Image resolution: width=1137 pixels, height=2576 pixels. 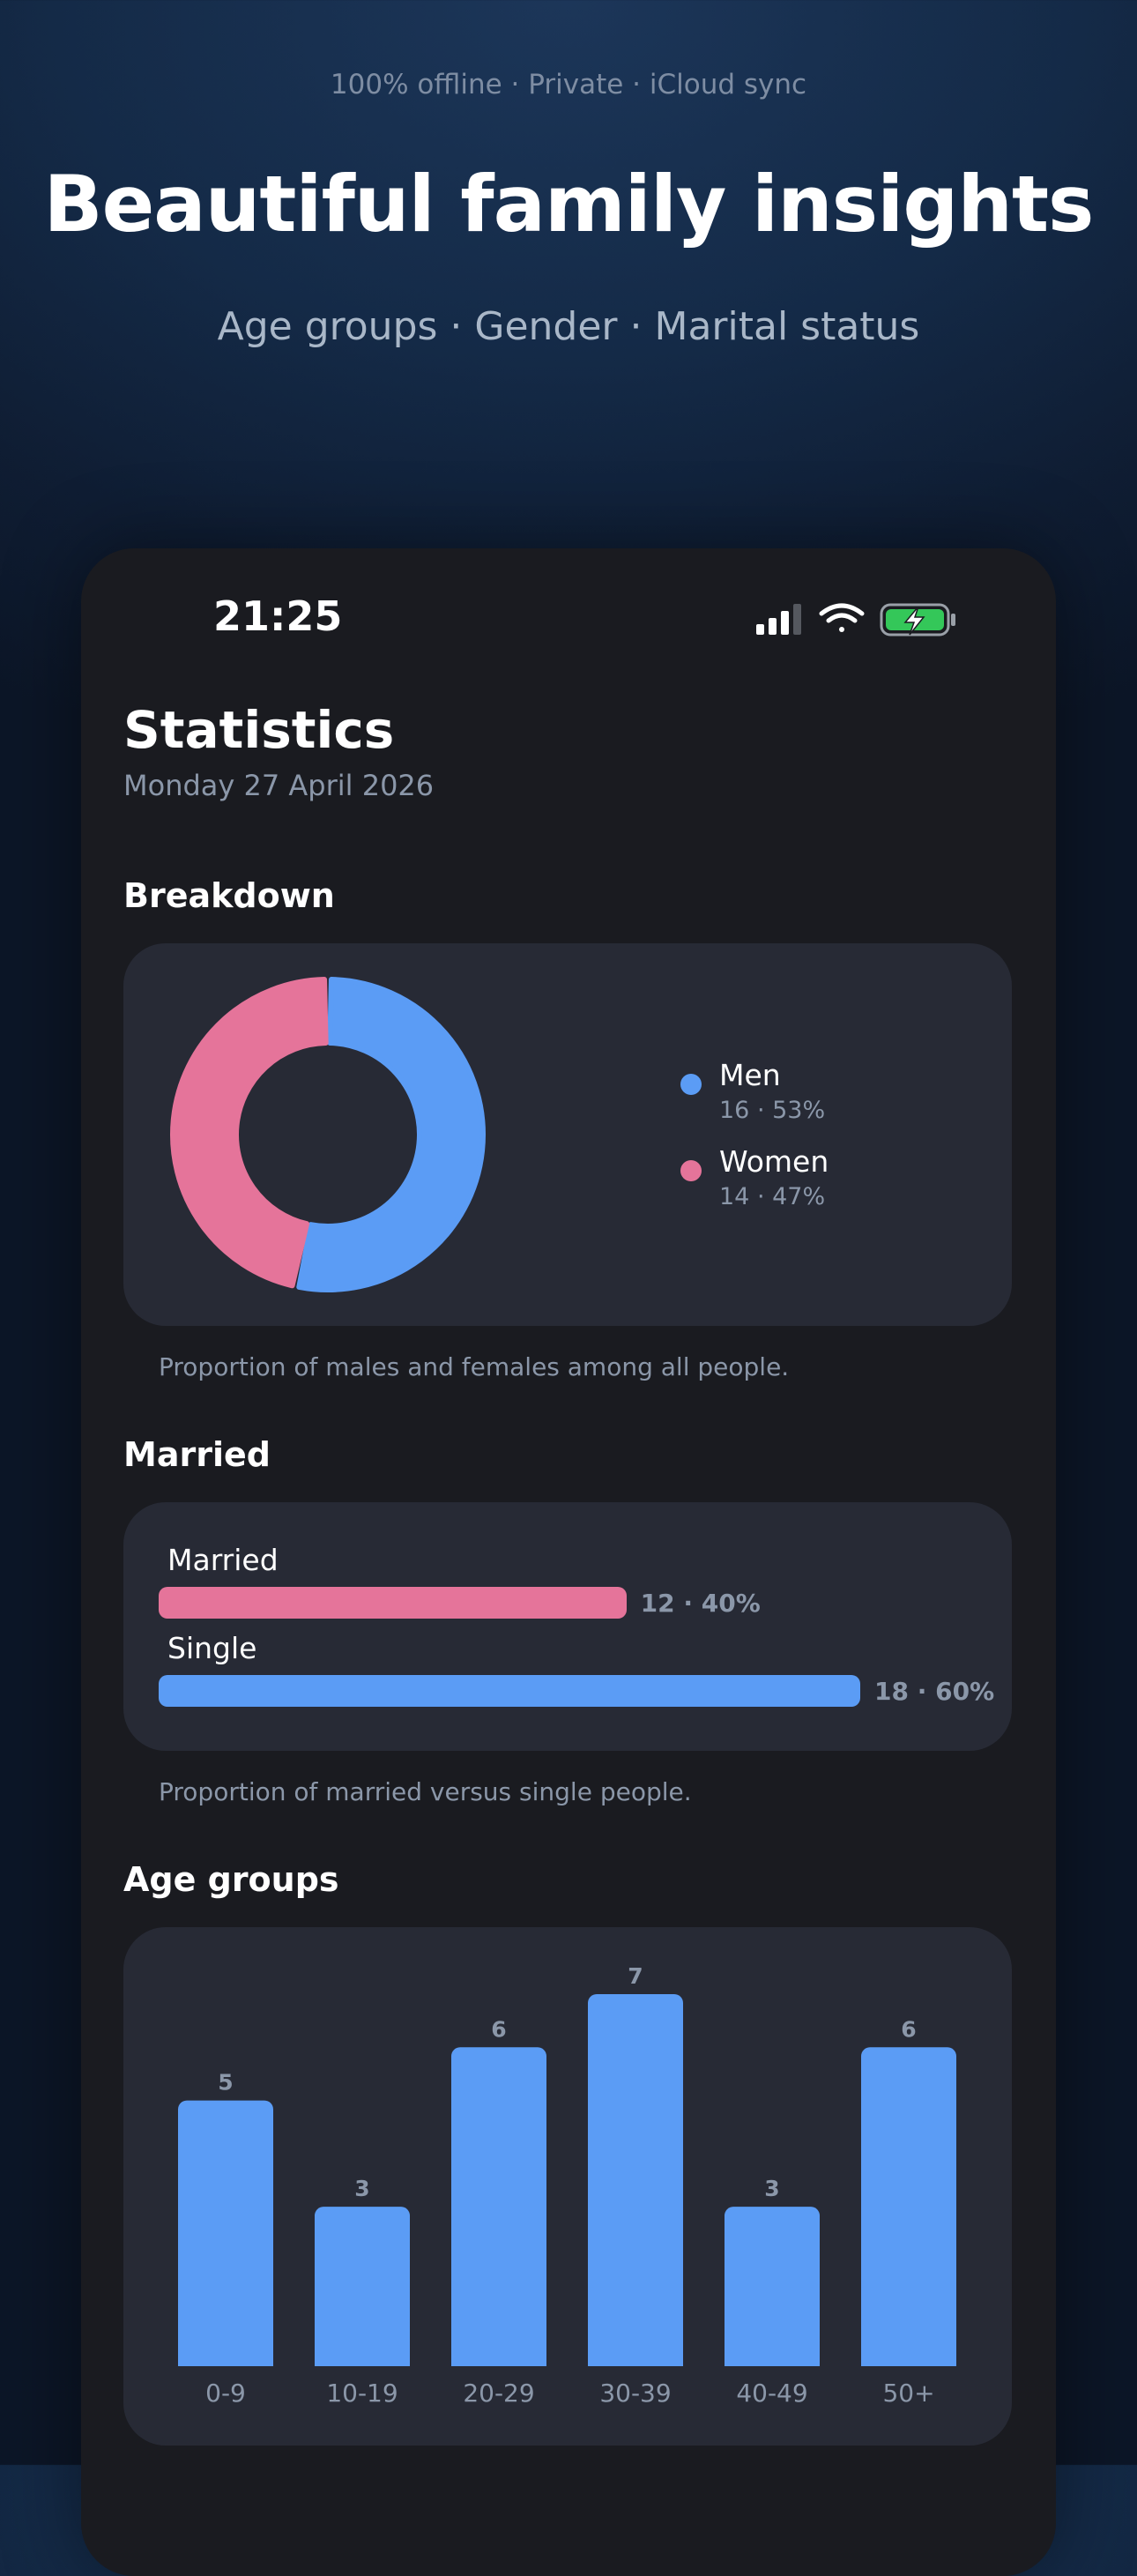 What do you see at coordinates (771, 2188) in the screenshot?
I see `age-bar-value-40-49: 3` at bounding box center [771, 2188].